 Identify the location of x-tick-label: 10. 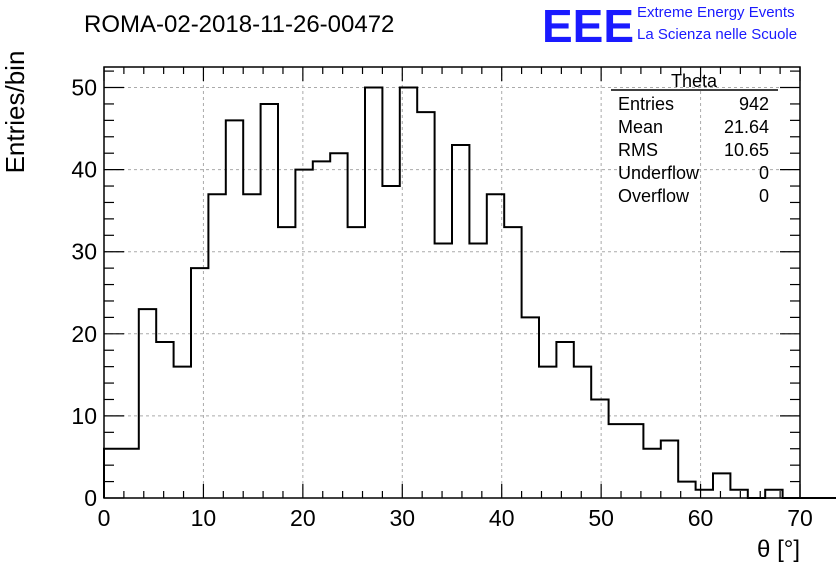
(204, 518).